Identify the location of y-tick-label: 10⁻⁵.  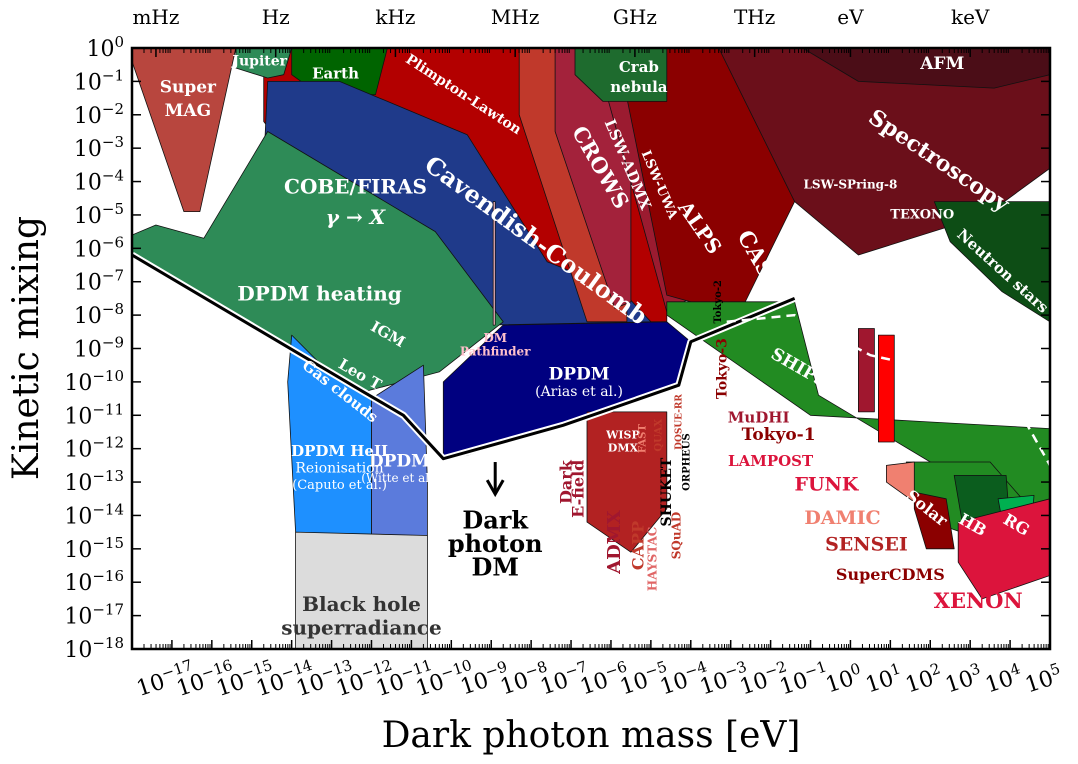
(99, 214).